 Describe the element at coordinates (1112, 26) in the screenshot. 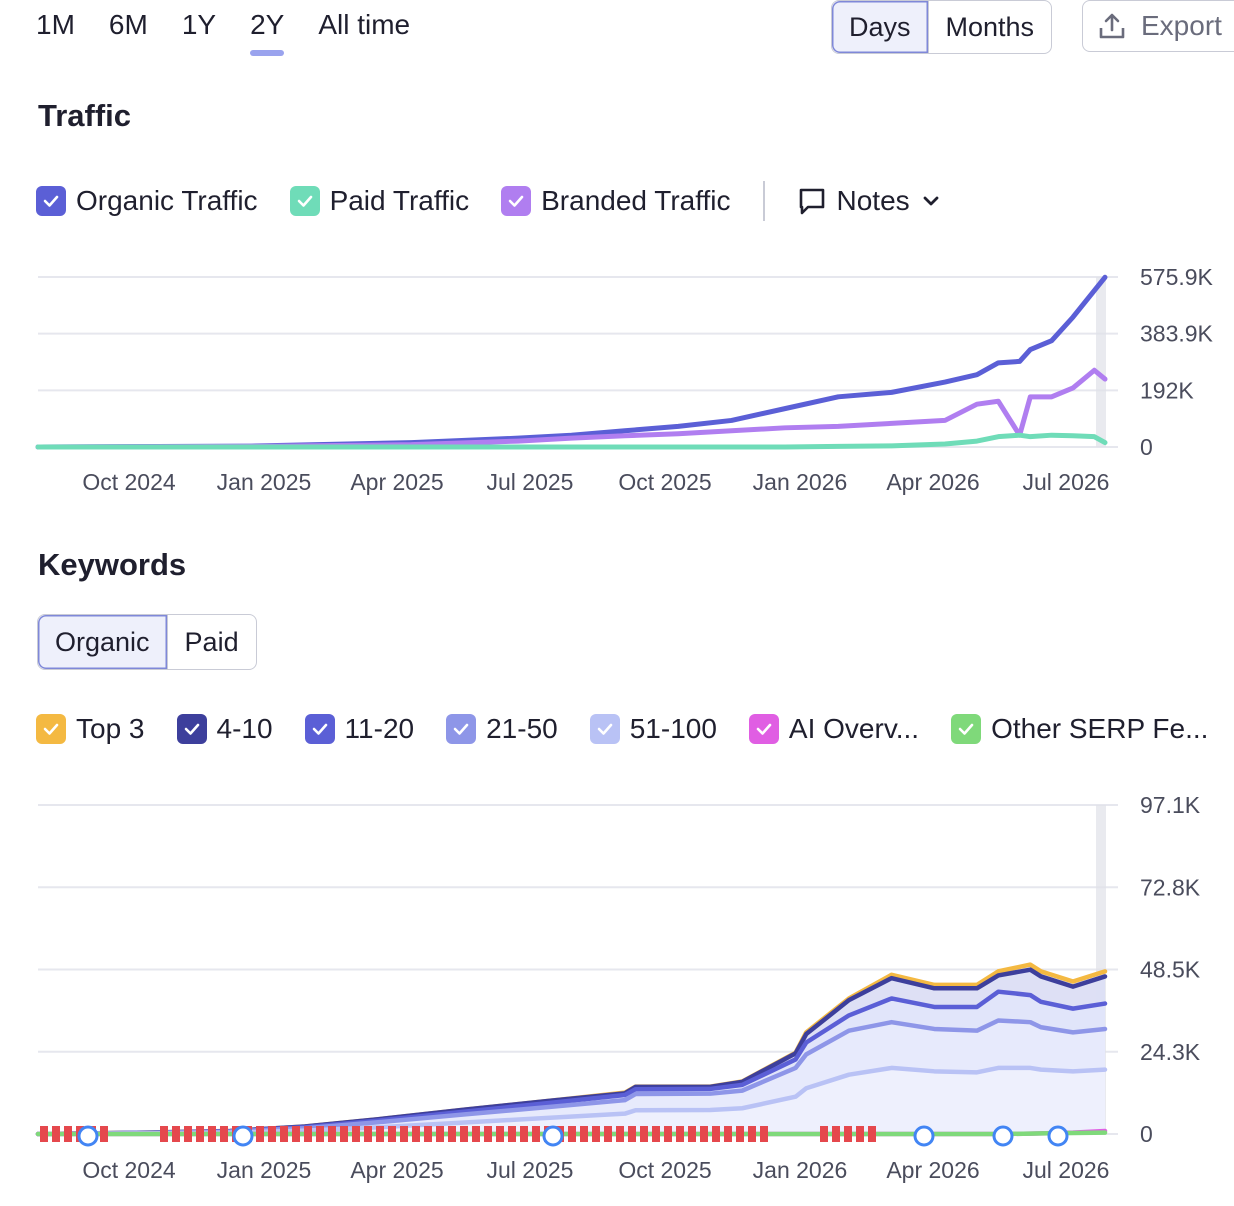

I see `upload-icon` at that location.